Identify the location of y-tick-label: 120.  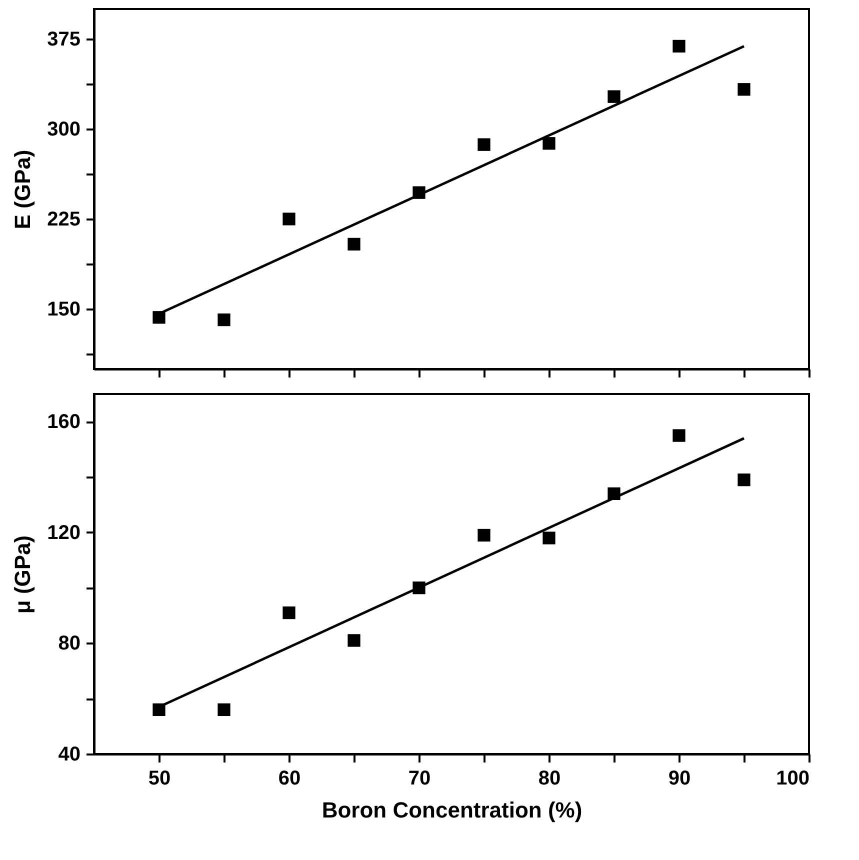
(63, 533).